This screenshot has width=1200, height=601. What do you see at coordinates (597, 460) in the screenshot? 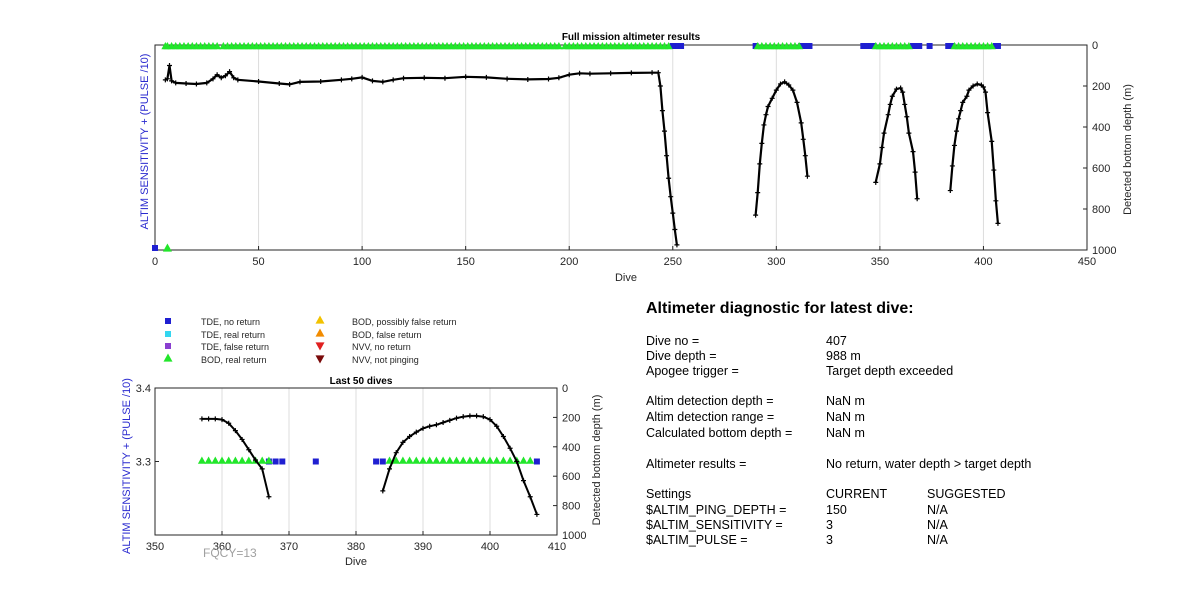
I see `y-right-axis-label: Detected bottom depth (m)` at bounding box center [597, 460].